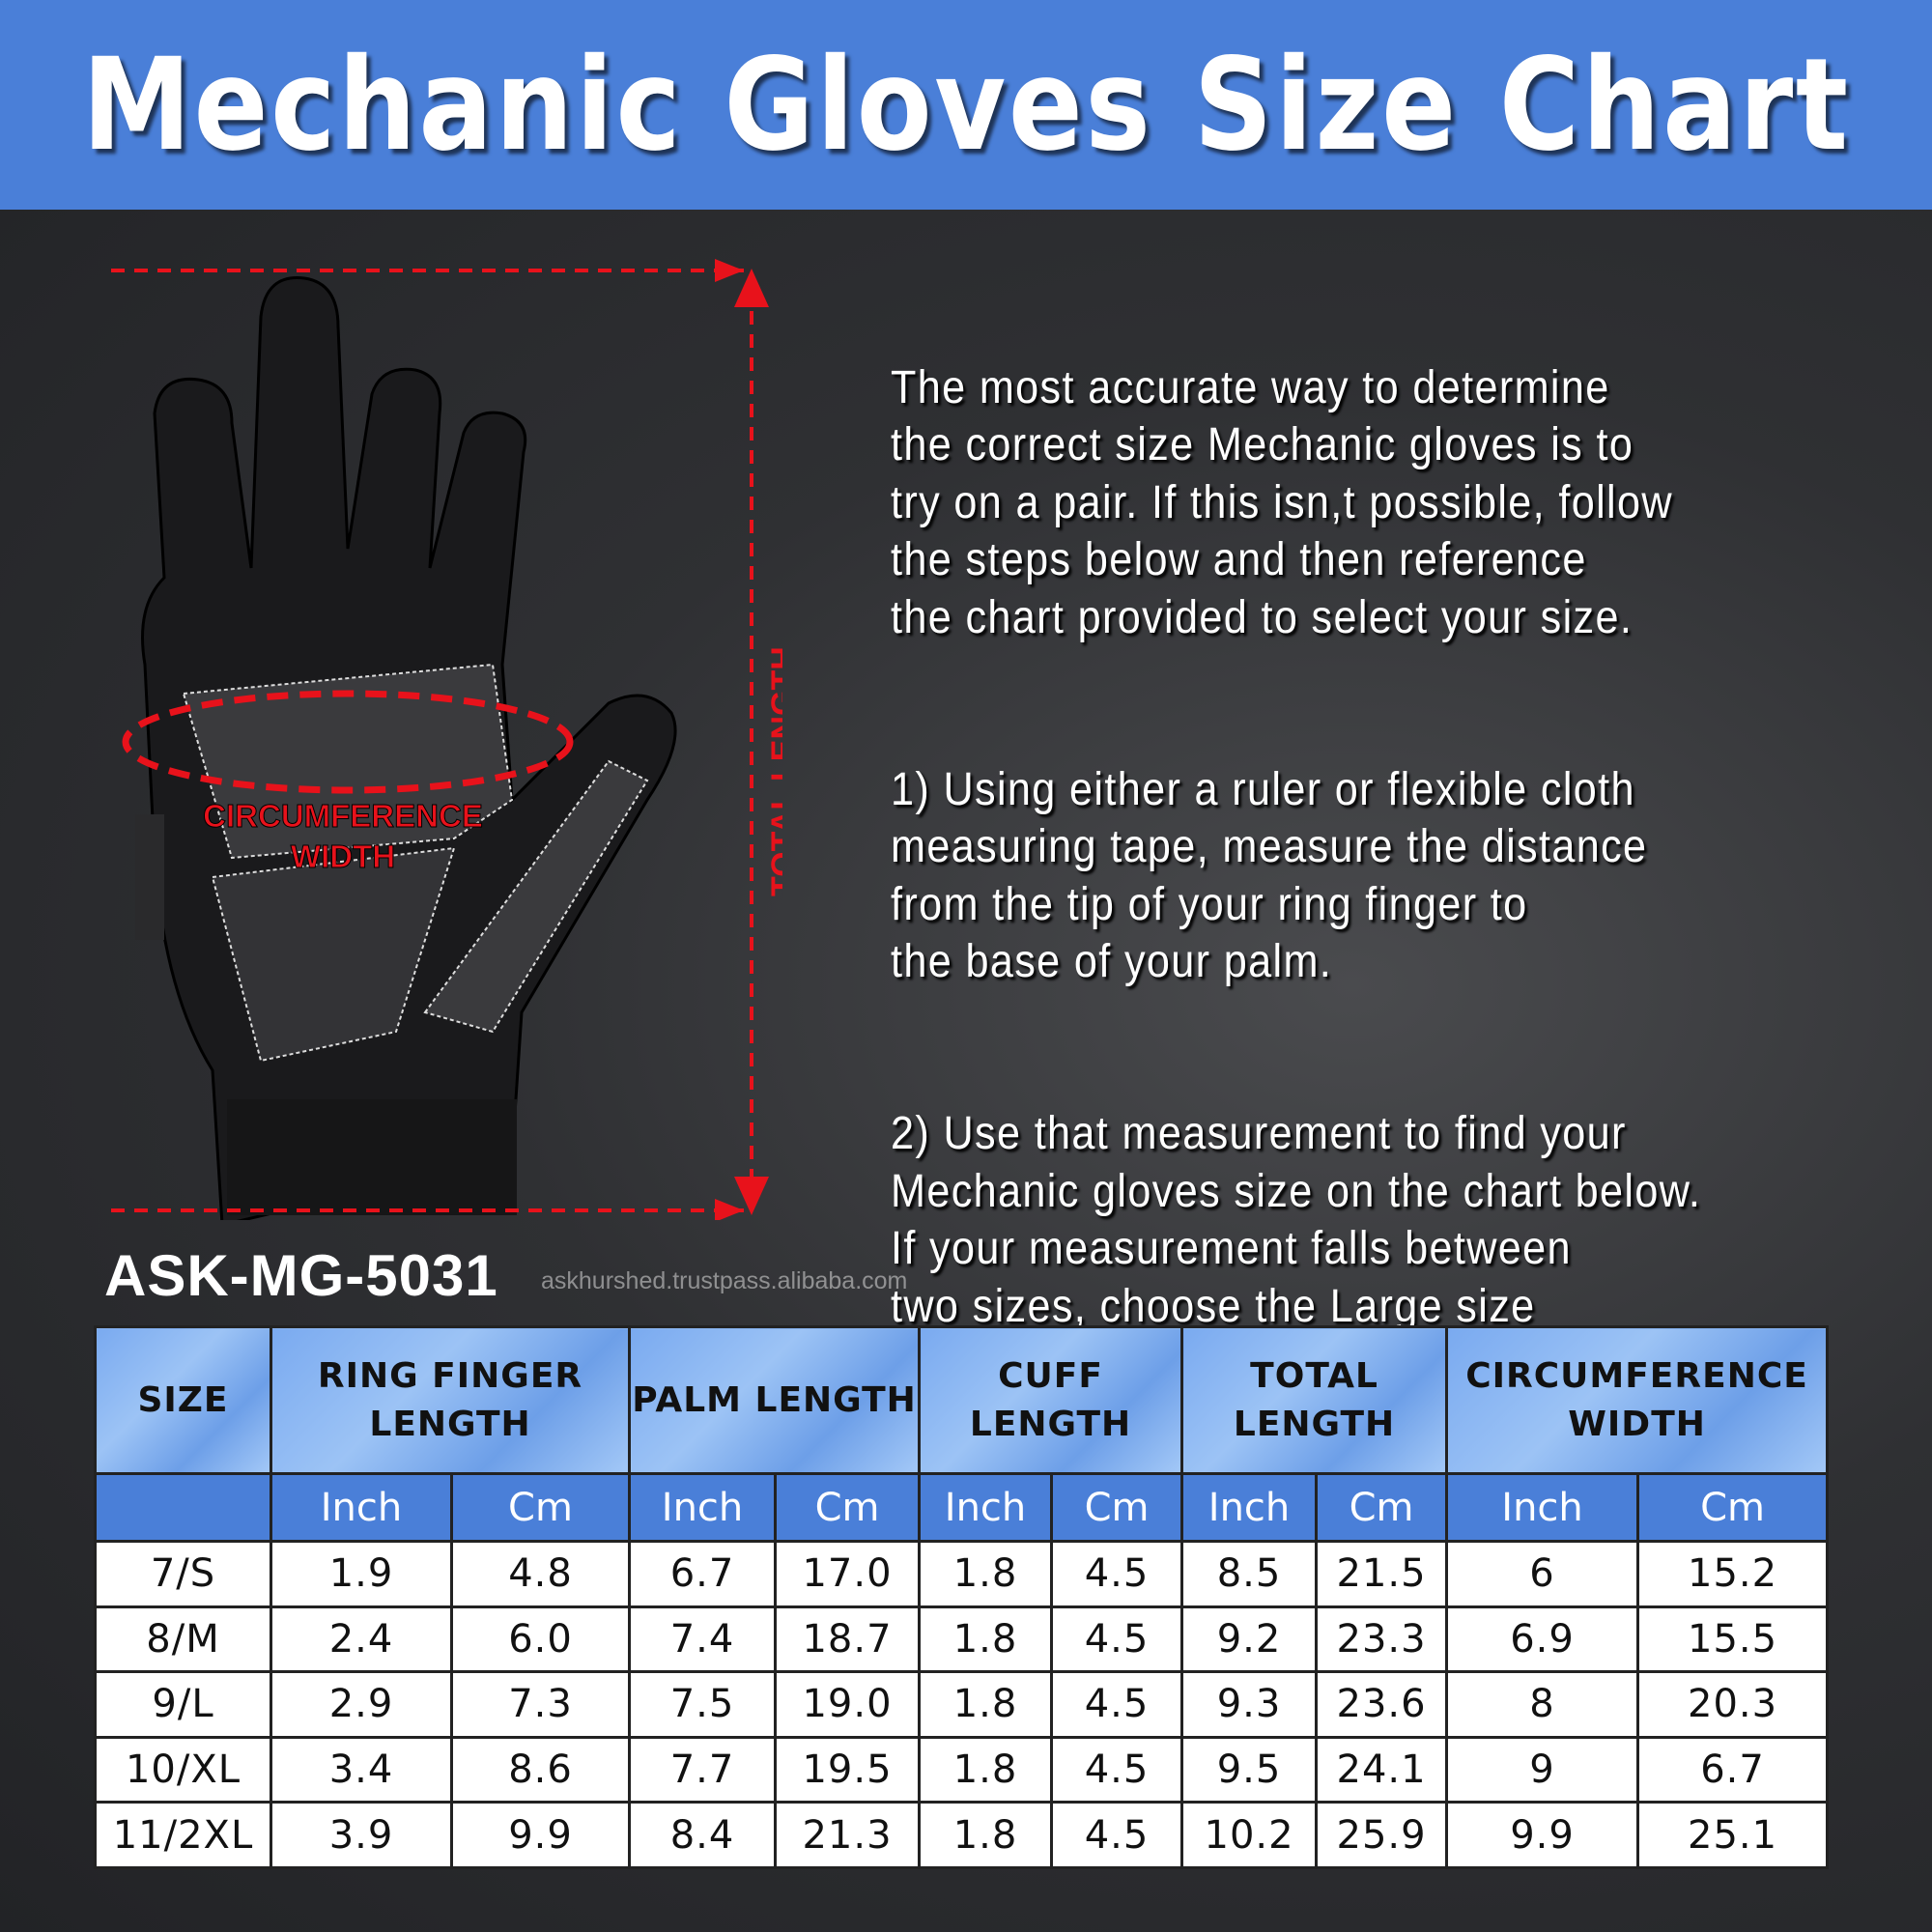 Image resolution: width=1932 pixels, height=1932 pixels. I want to click on value-cell: 25.1, so click(1733, 1835).